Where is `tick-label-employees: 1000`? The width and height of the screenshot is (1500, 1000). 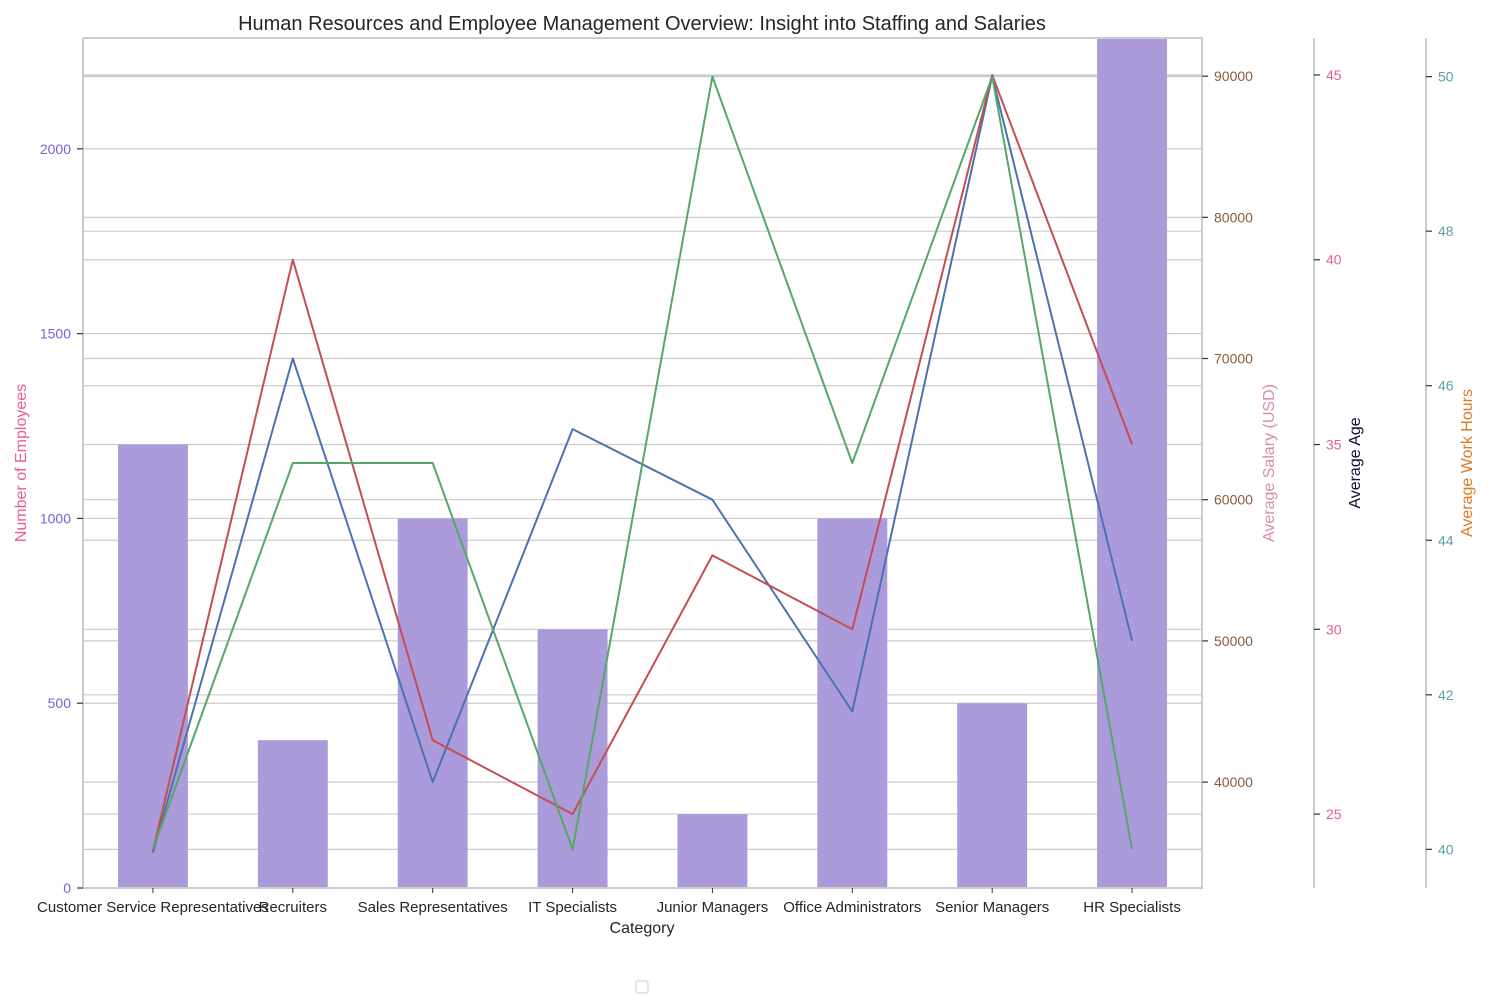
tick-label-employees: 1000 is located at coordinates (55, 518).